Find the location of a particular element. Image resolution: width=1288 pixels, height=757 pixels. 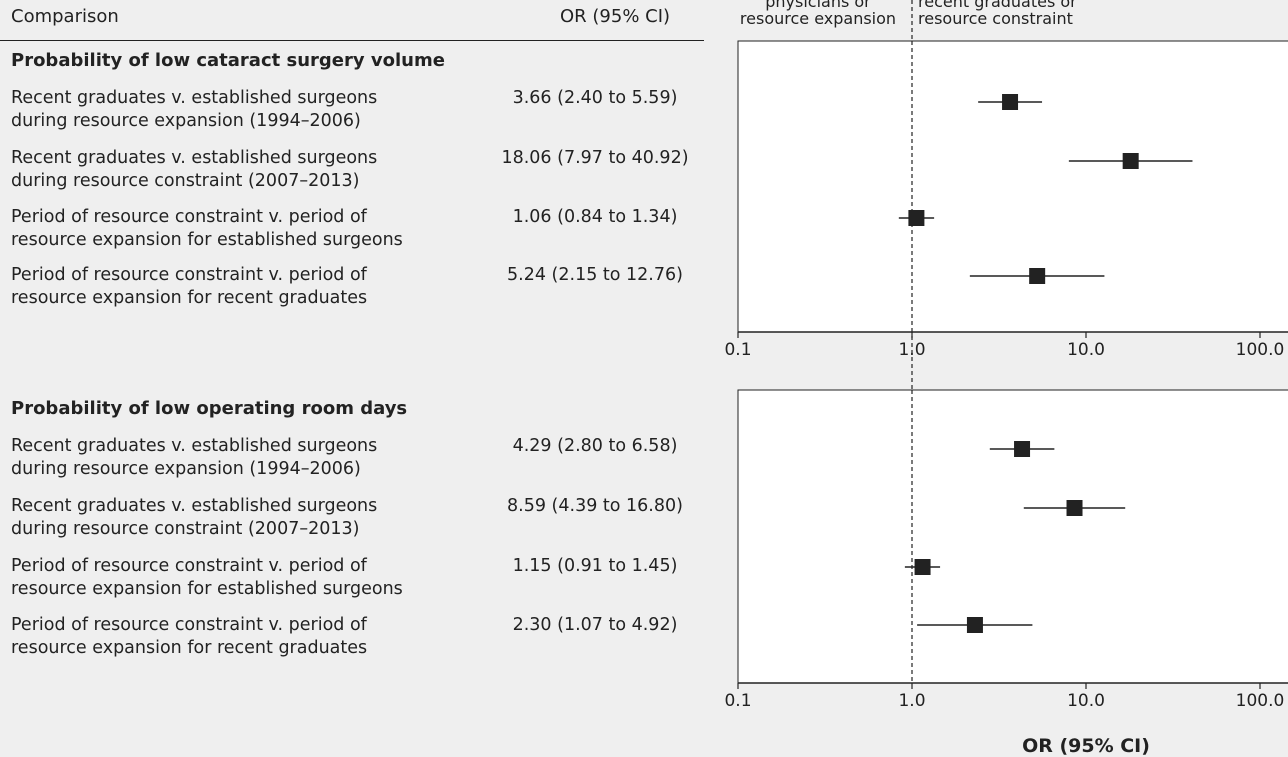

panel-2-row-4-or: 2.30 (1.07 to 4.92) is located at coordinates (595, 625).